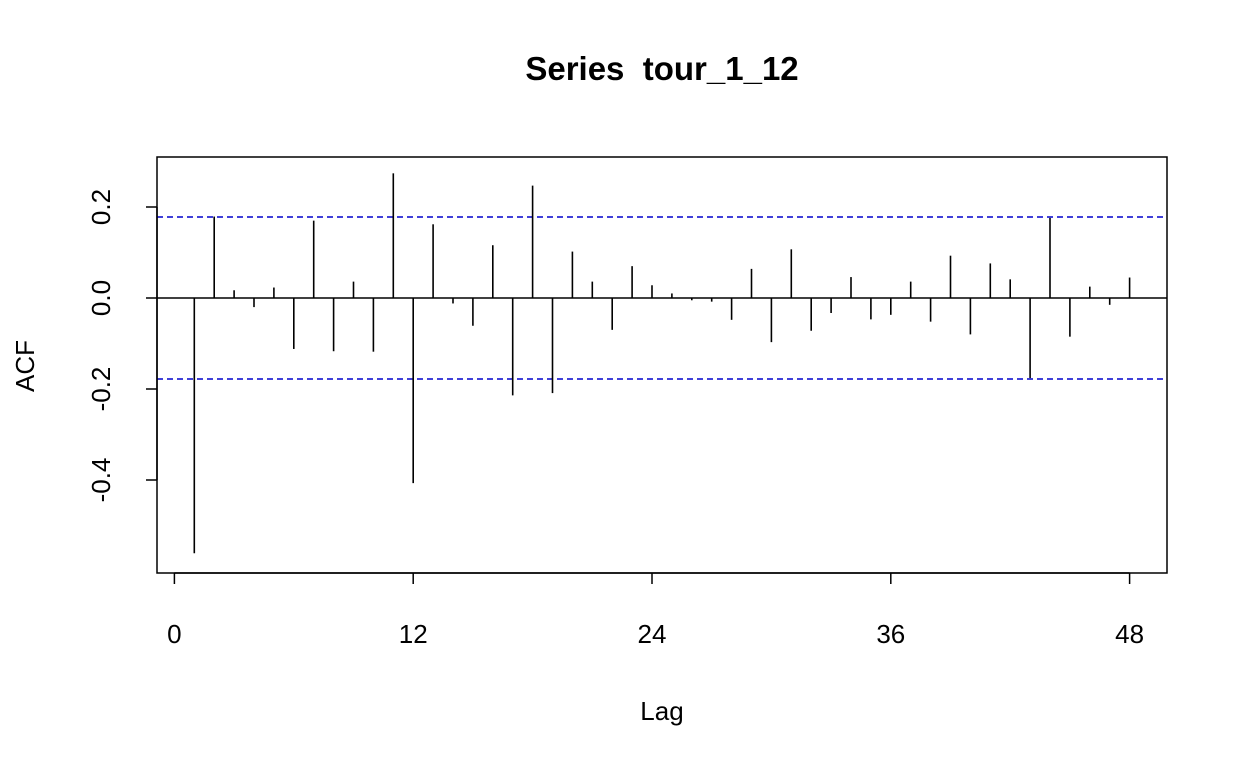  I want to click on y-tick-label-2: 0.0, so click(101, 298).